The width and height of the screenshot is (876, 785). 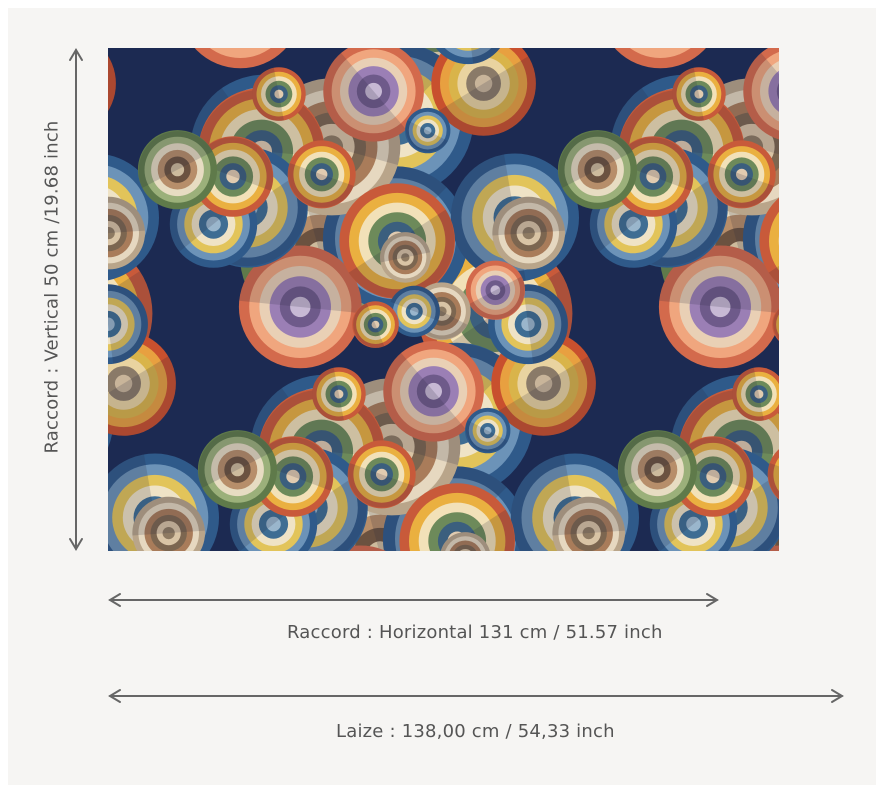 What do you see at coordinates (52, 287) in the screenshot?
I see `vertical-repeat-label: Raccord : Vertical 50 cm /19.68 inch` at bounding box center [52, 287].